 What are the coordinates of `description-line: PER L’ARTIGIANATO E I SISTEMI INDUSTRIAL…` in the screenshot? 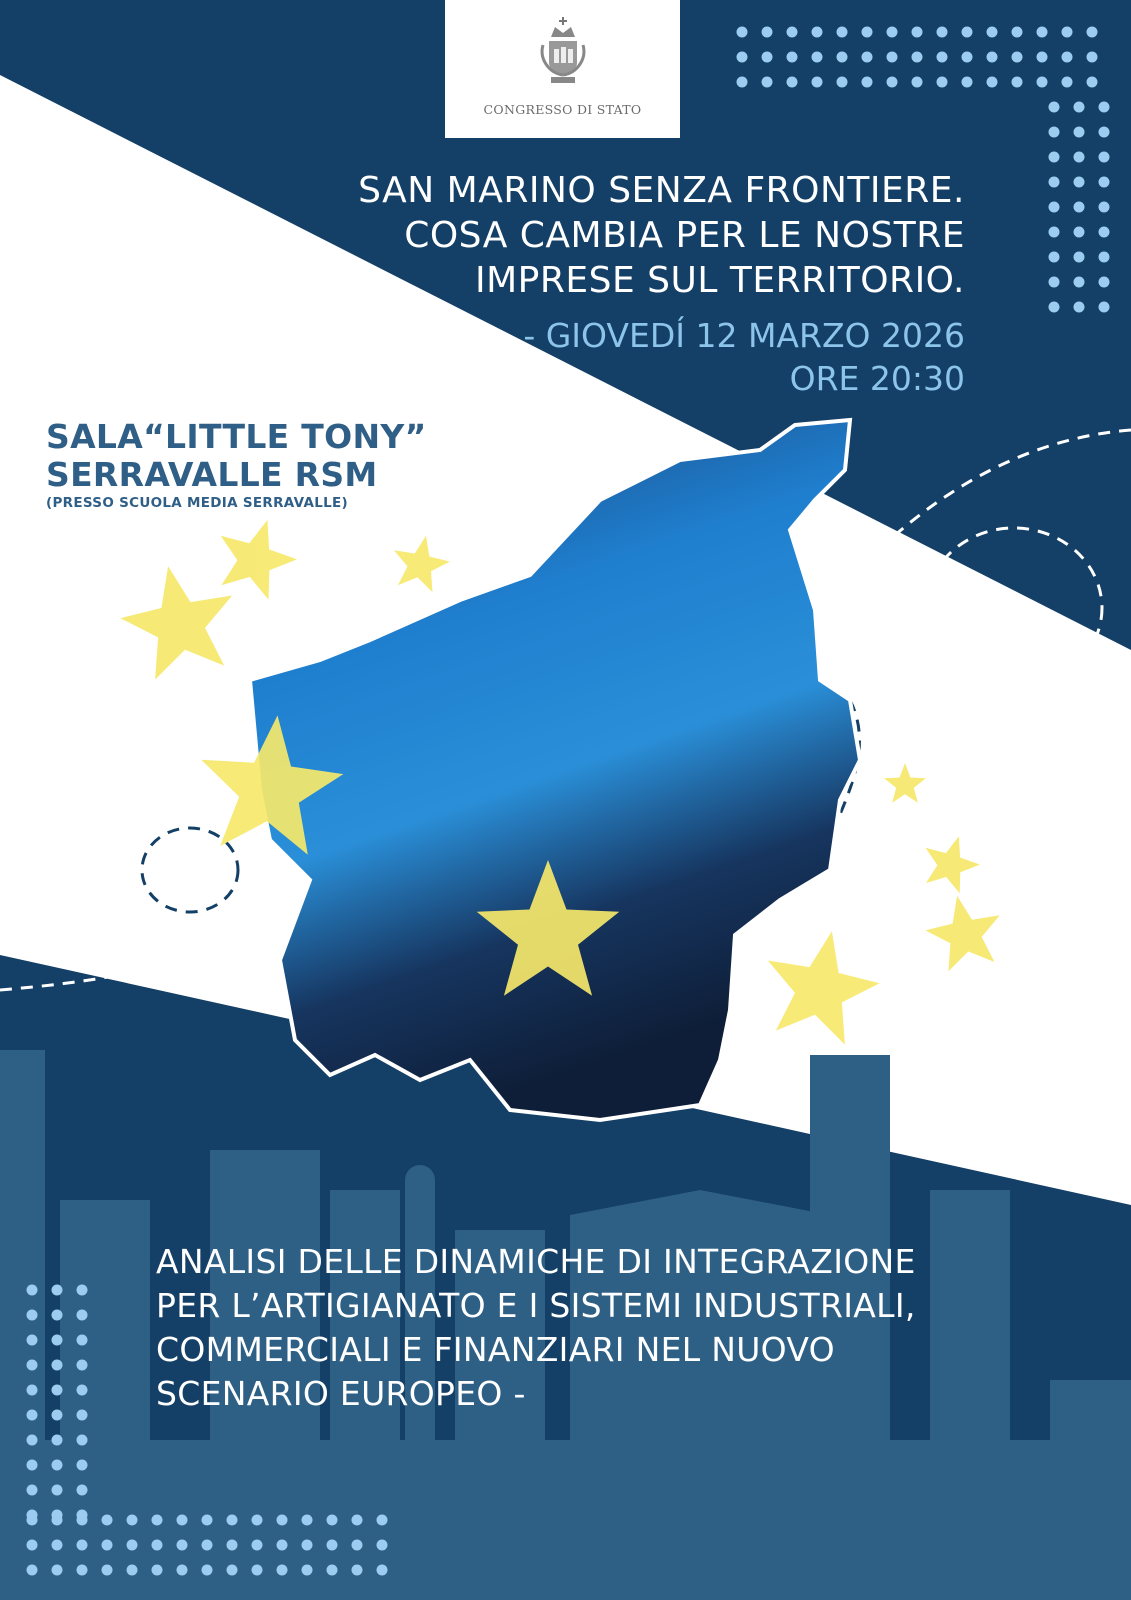 It's located at (536, 1305).